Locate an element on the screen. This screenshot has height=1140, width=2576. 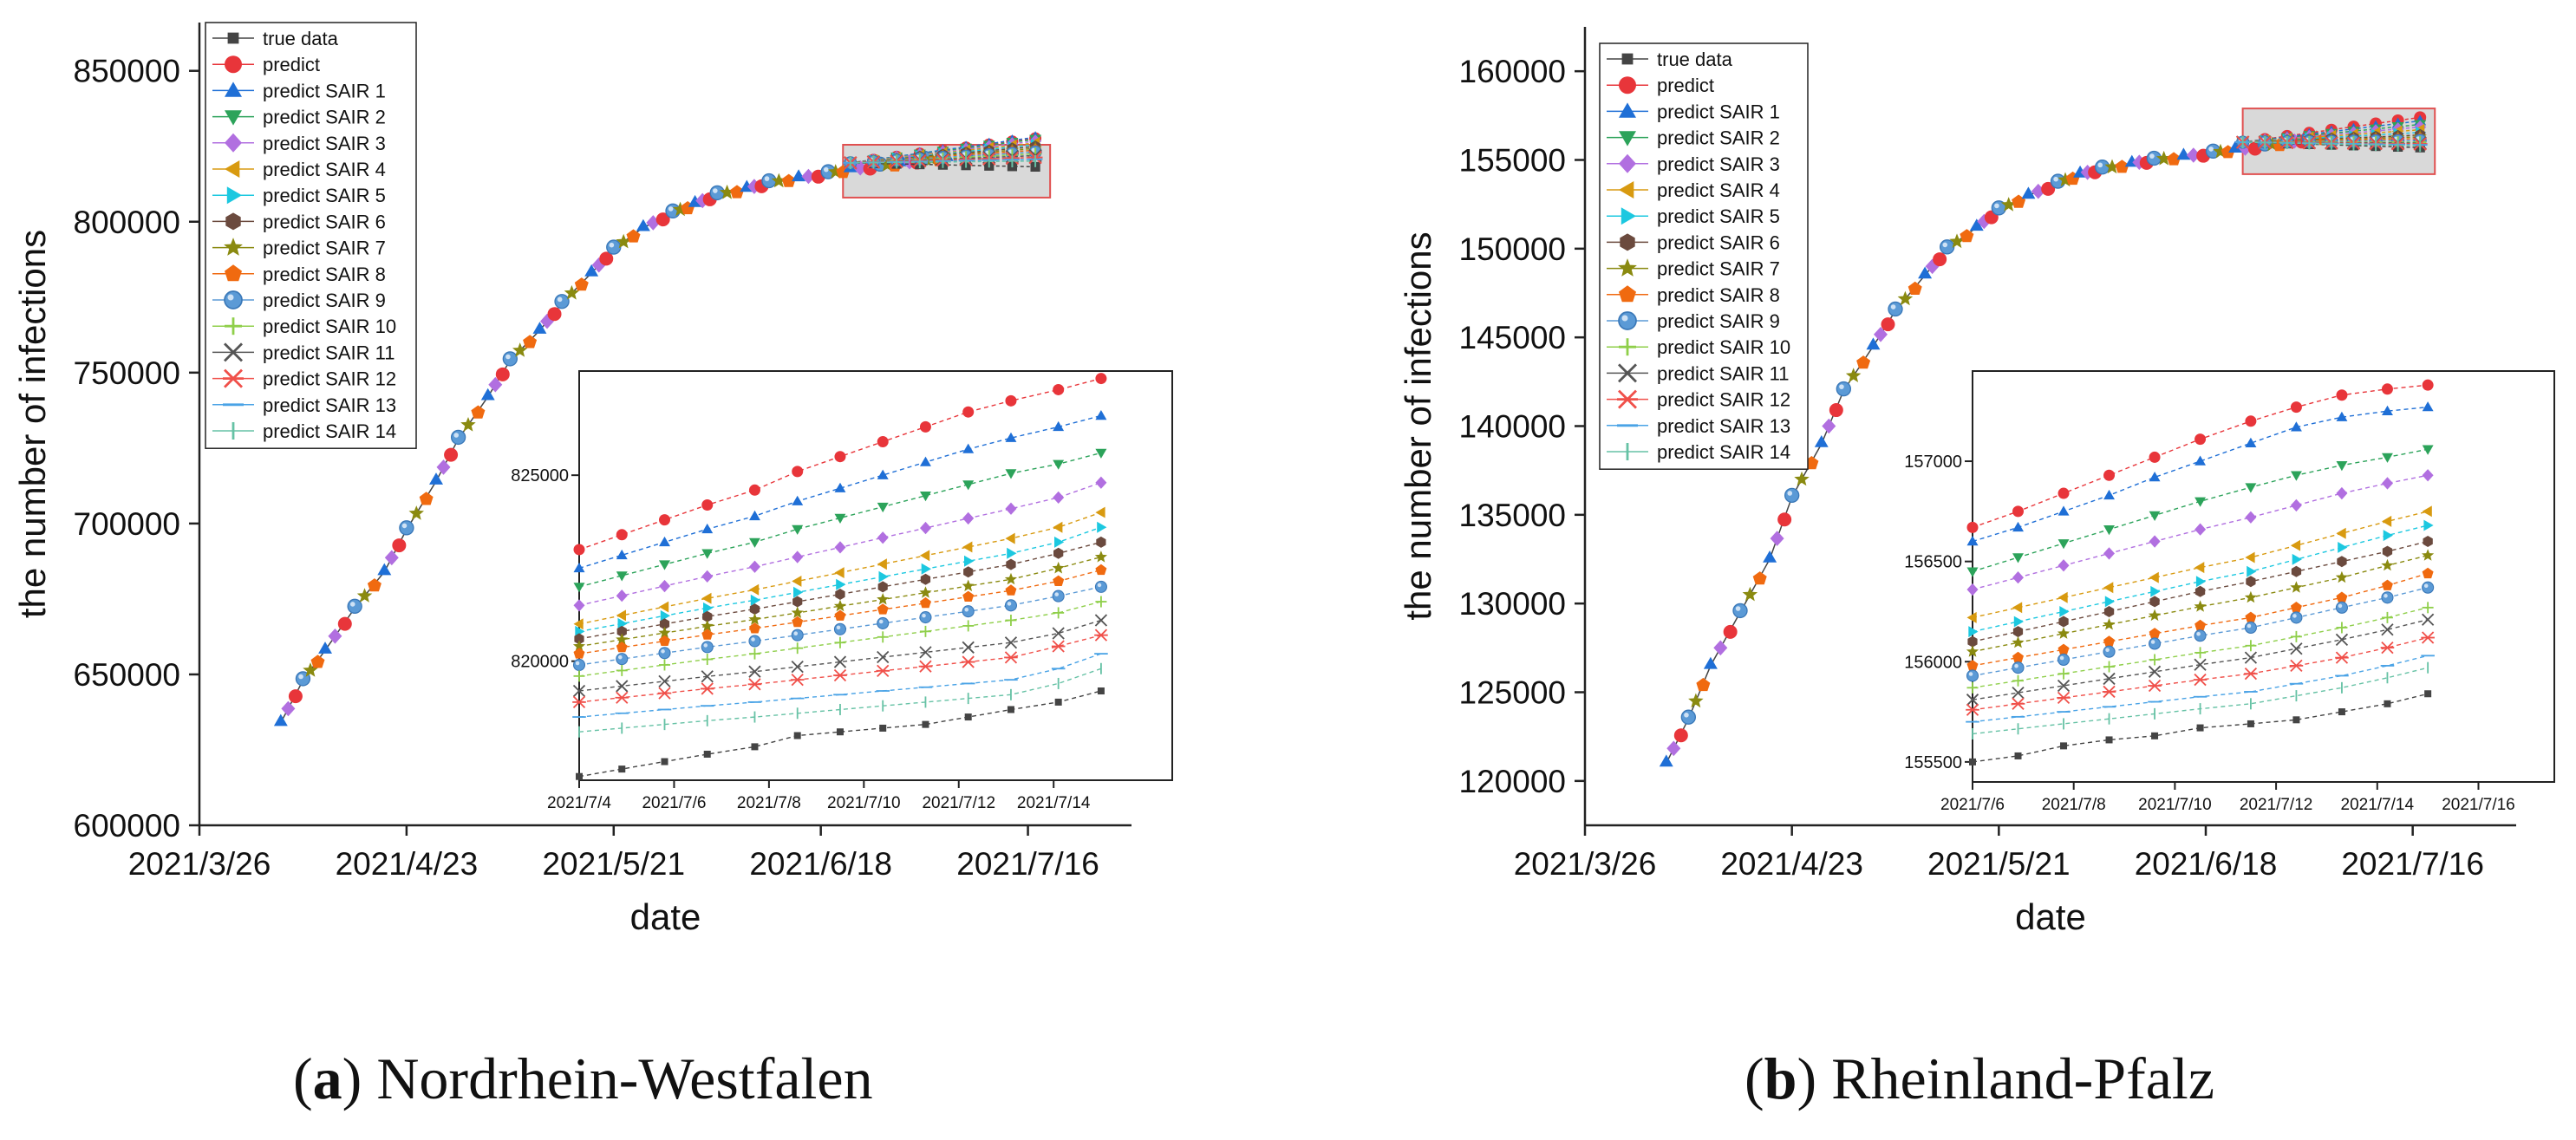
inset-y-tick-label: 156500 is located at coordinates (1933, 562).